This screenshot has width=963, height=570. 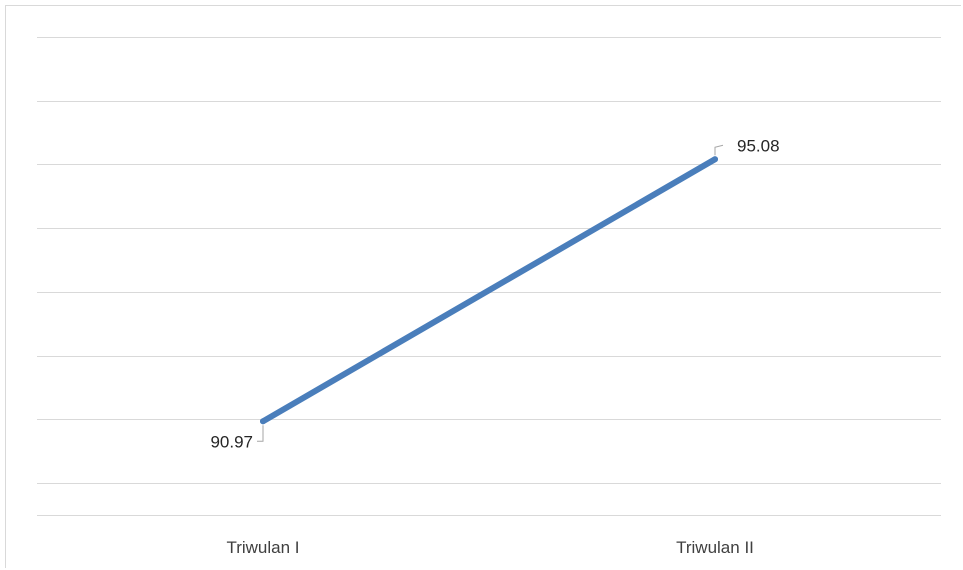 I want to click on x-tick-label: Triwulan II, so click(x=715, y=547).